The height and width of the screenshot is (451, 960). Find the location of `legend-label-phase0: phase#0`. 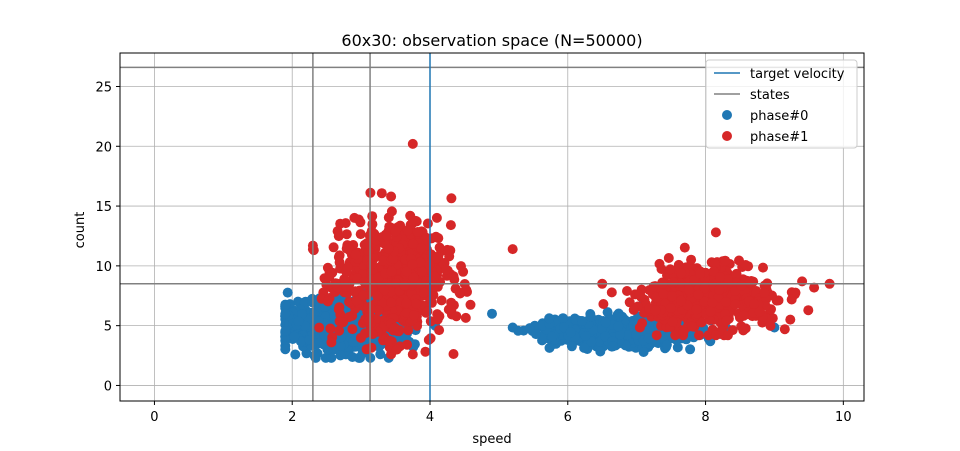

legend-label-phase0: phase#0 is located at coordinates (779, 116).